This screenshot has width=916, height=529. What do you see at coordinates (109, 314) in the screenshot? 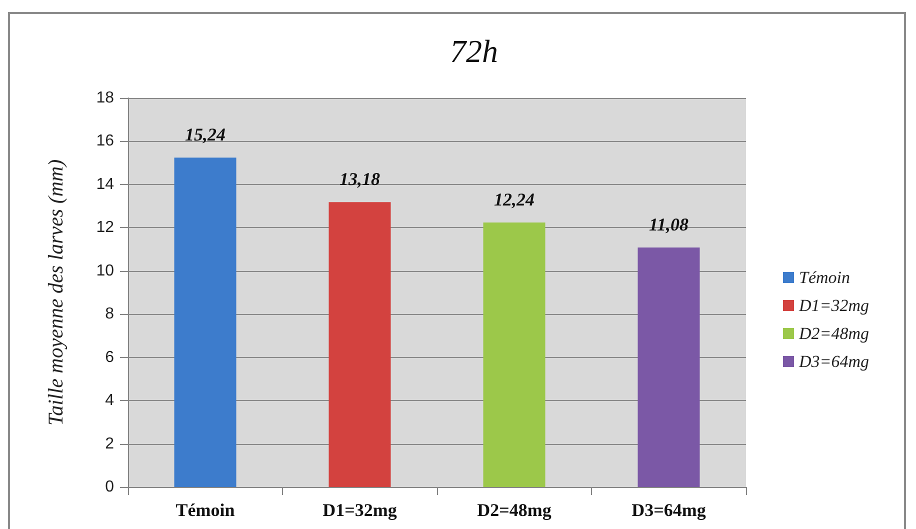
I see `y-tick-label: 8` at bounding box center [109, 314].